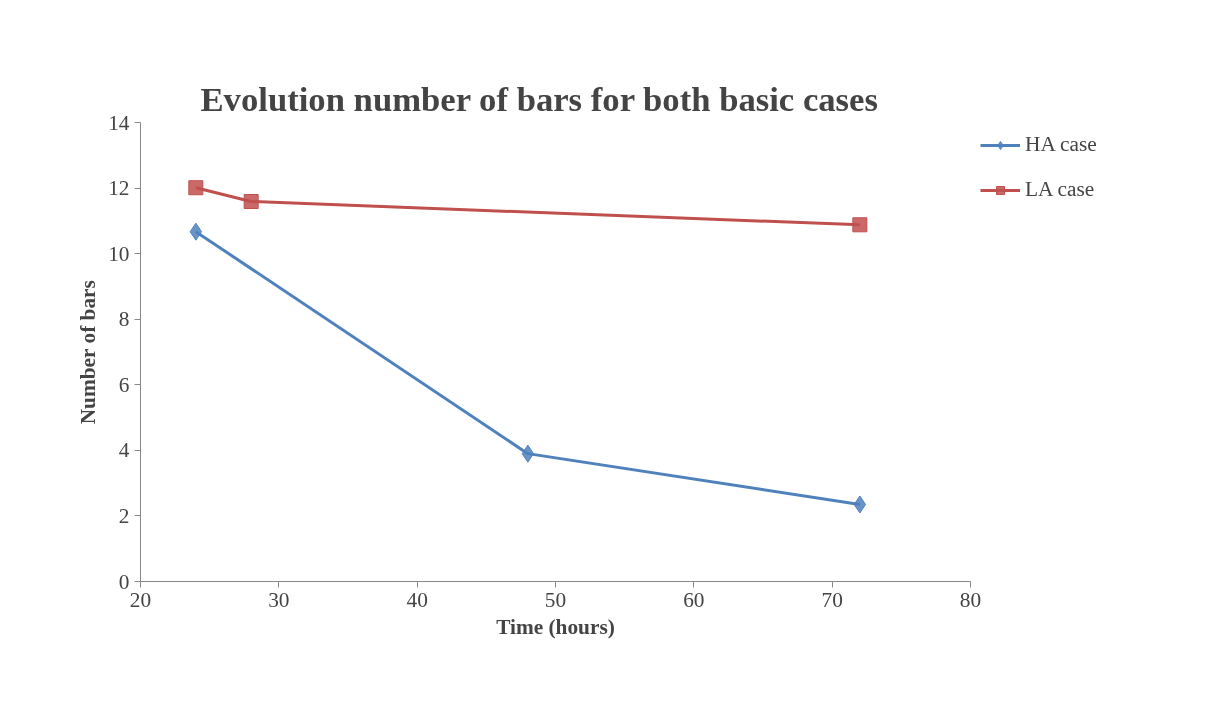 The height and width of the screenshot is (707, 1212). I want to click on x-tick-label: 80, so click(970, 599).